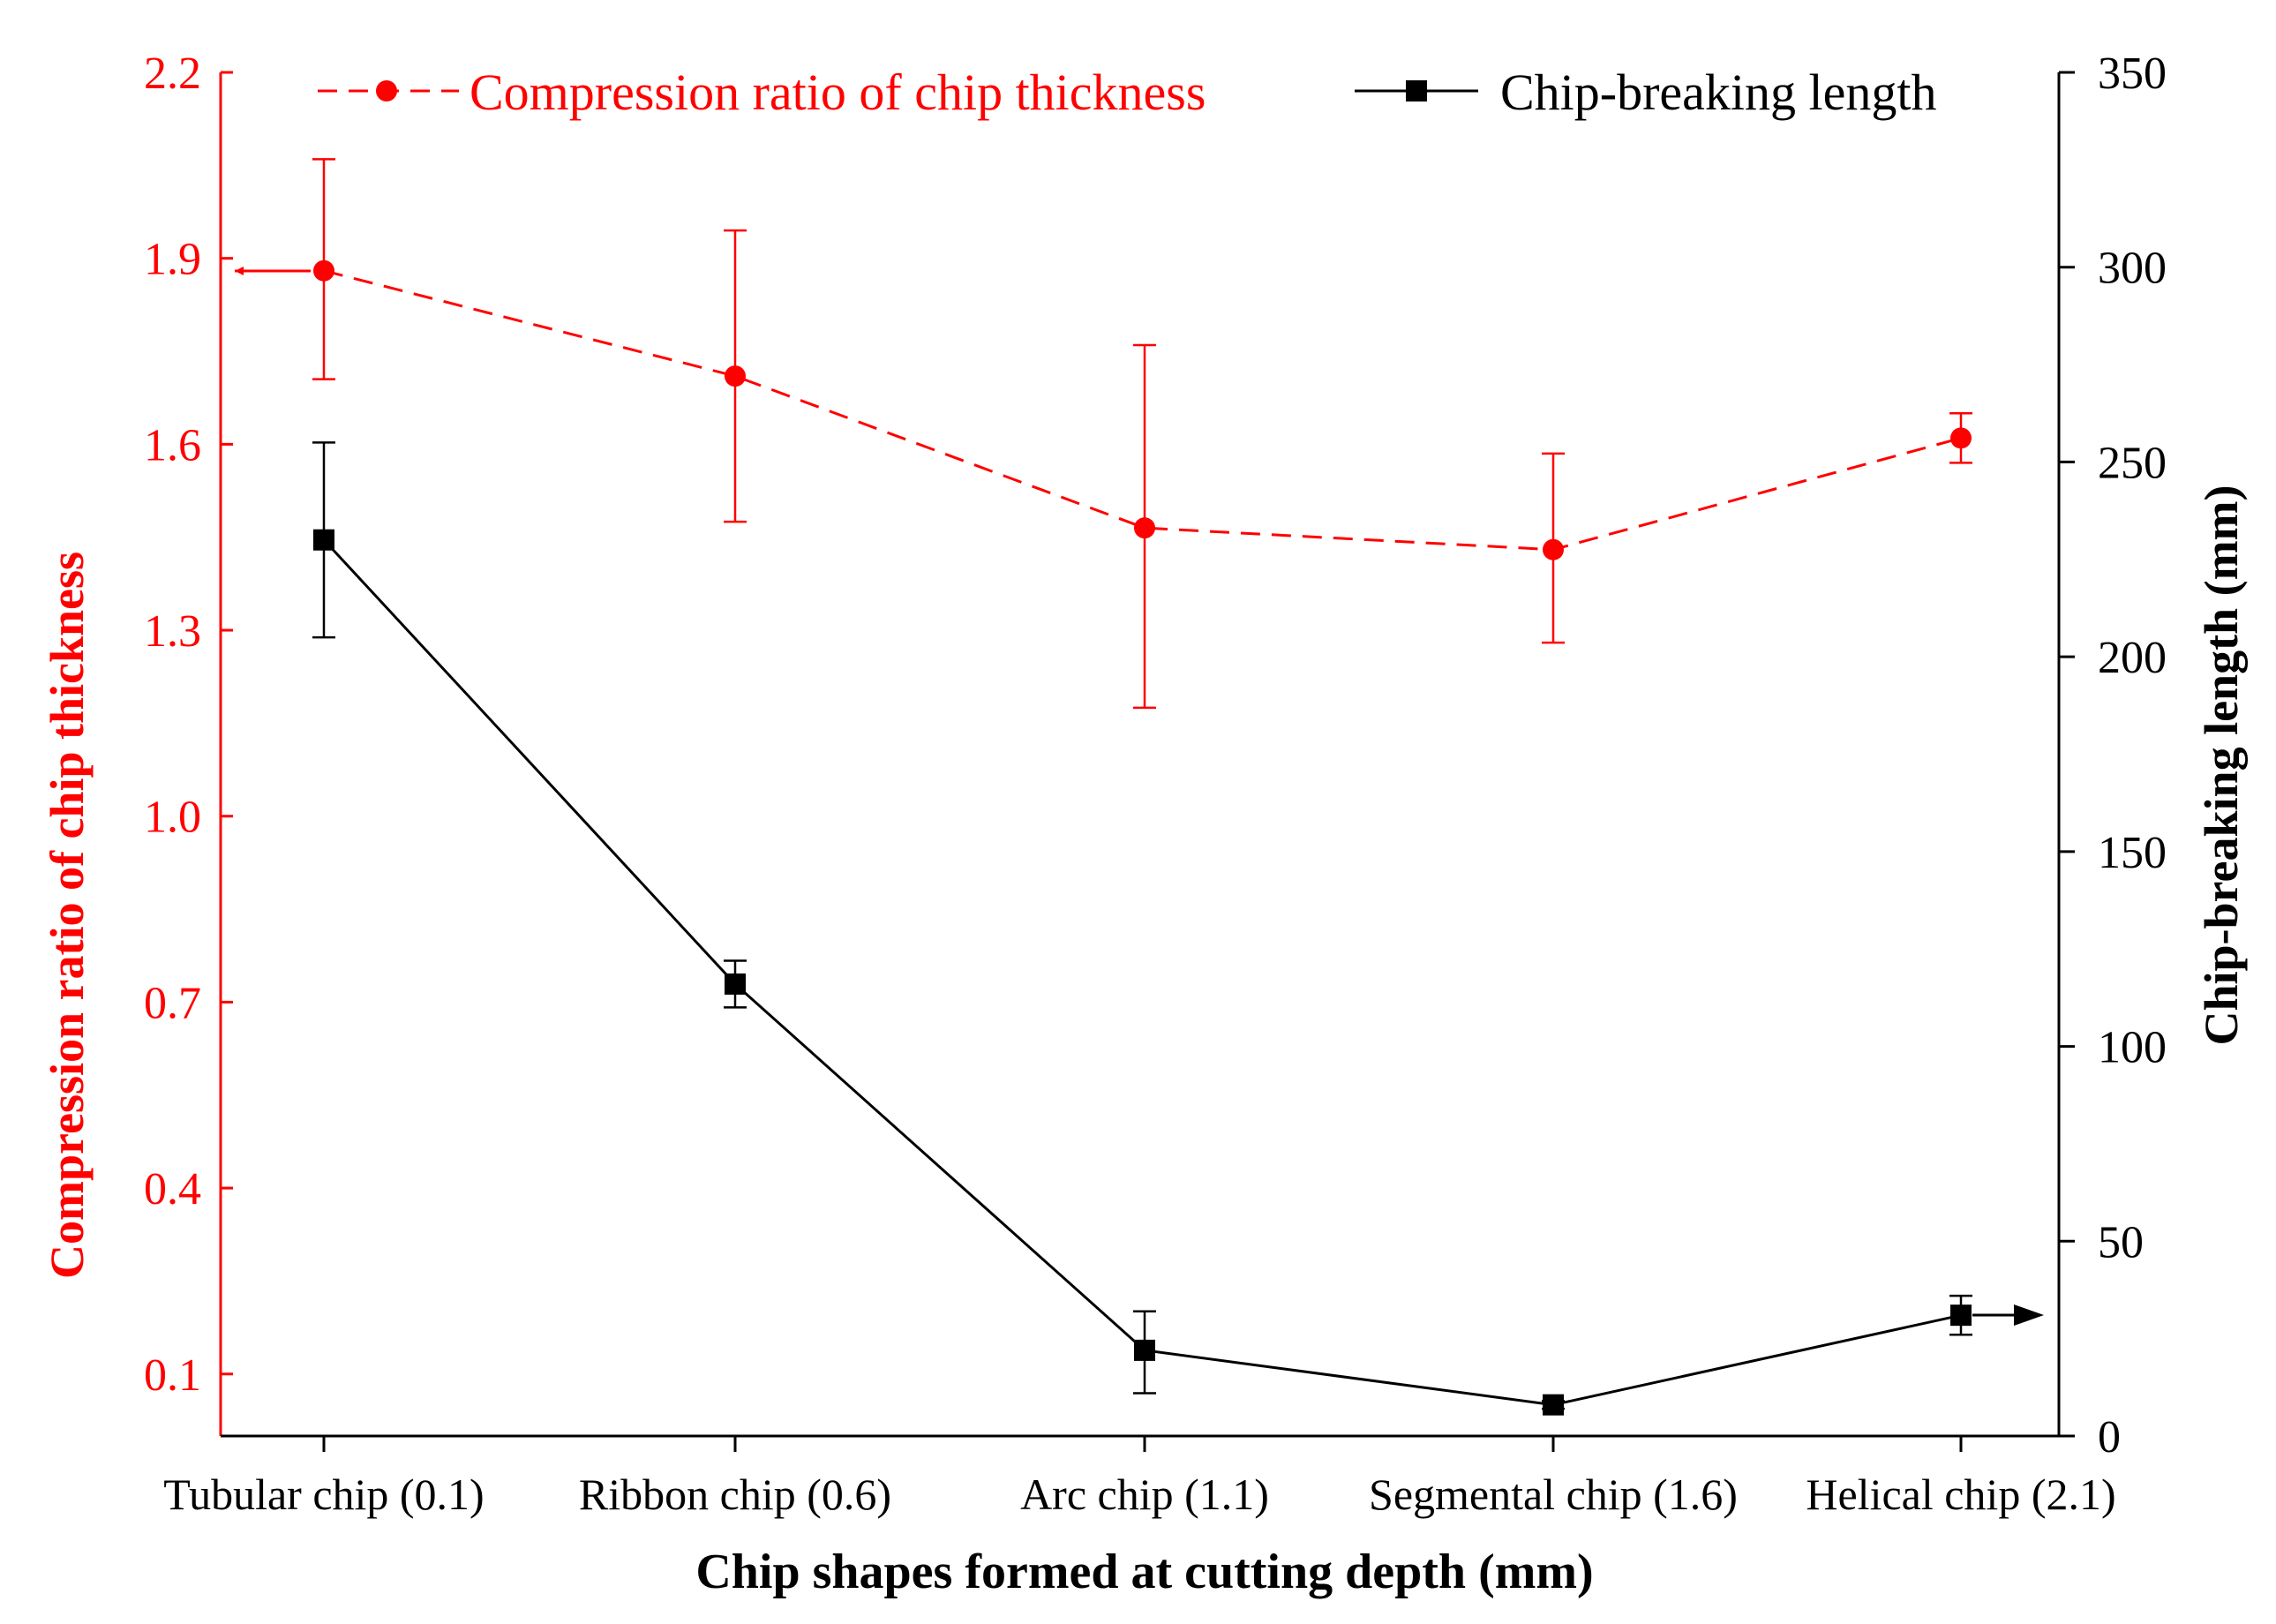 This screenshot has width=2276, height=1624. Describe the element at coordinates (2121, 1242) in the screenshot. I see `right-tick-label: 50` at that location.